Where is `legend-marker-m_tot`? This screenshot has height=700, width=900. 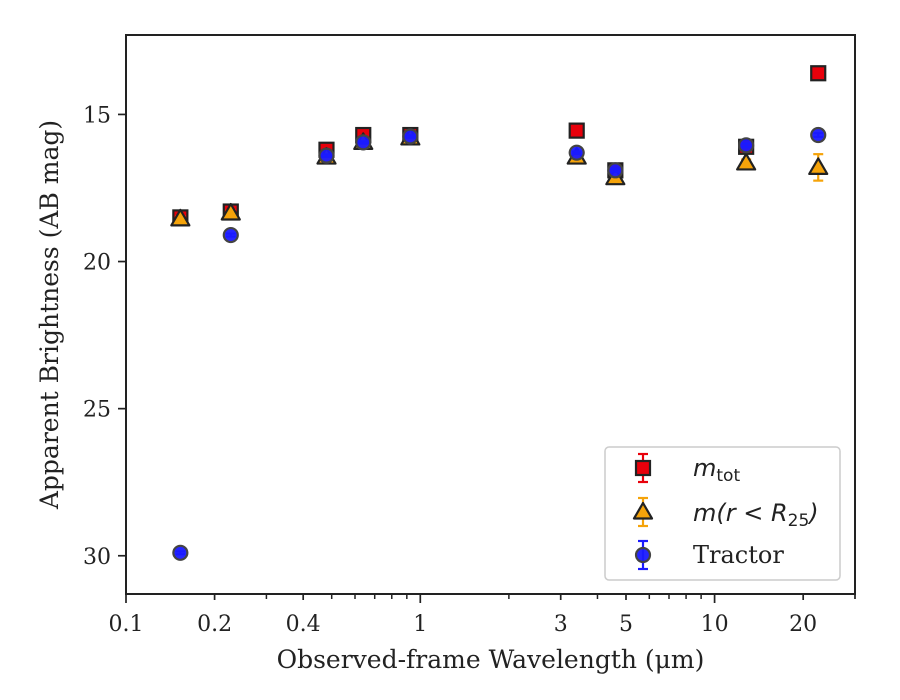 legend-marker-m_tot is located at coordinates (643, 468).